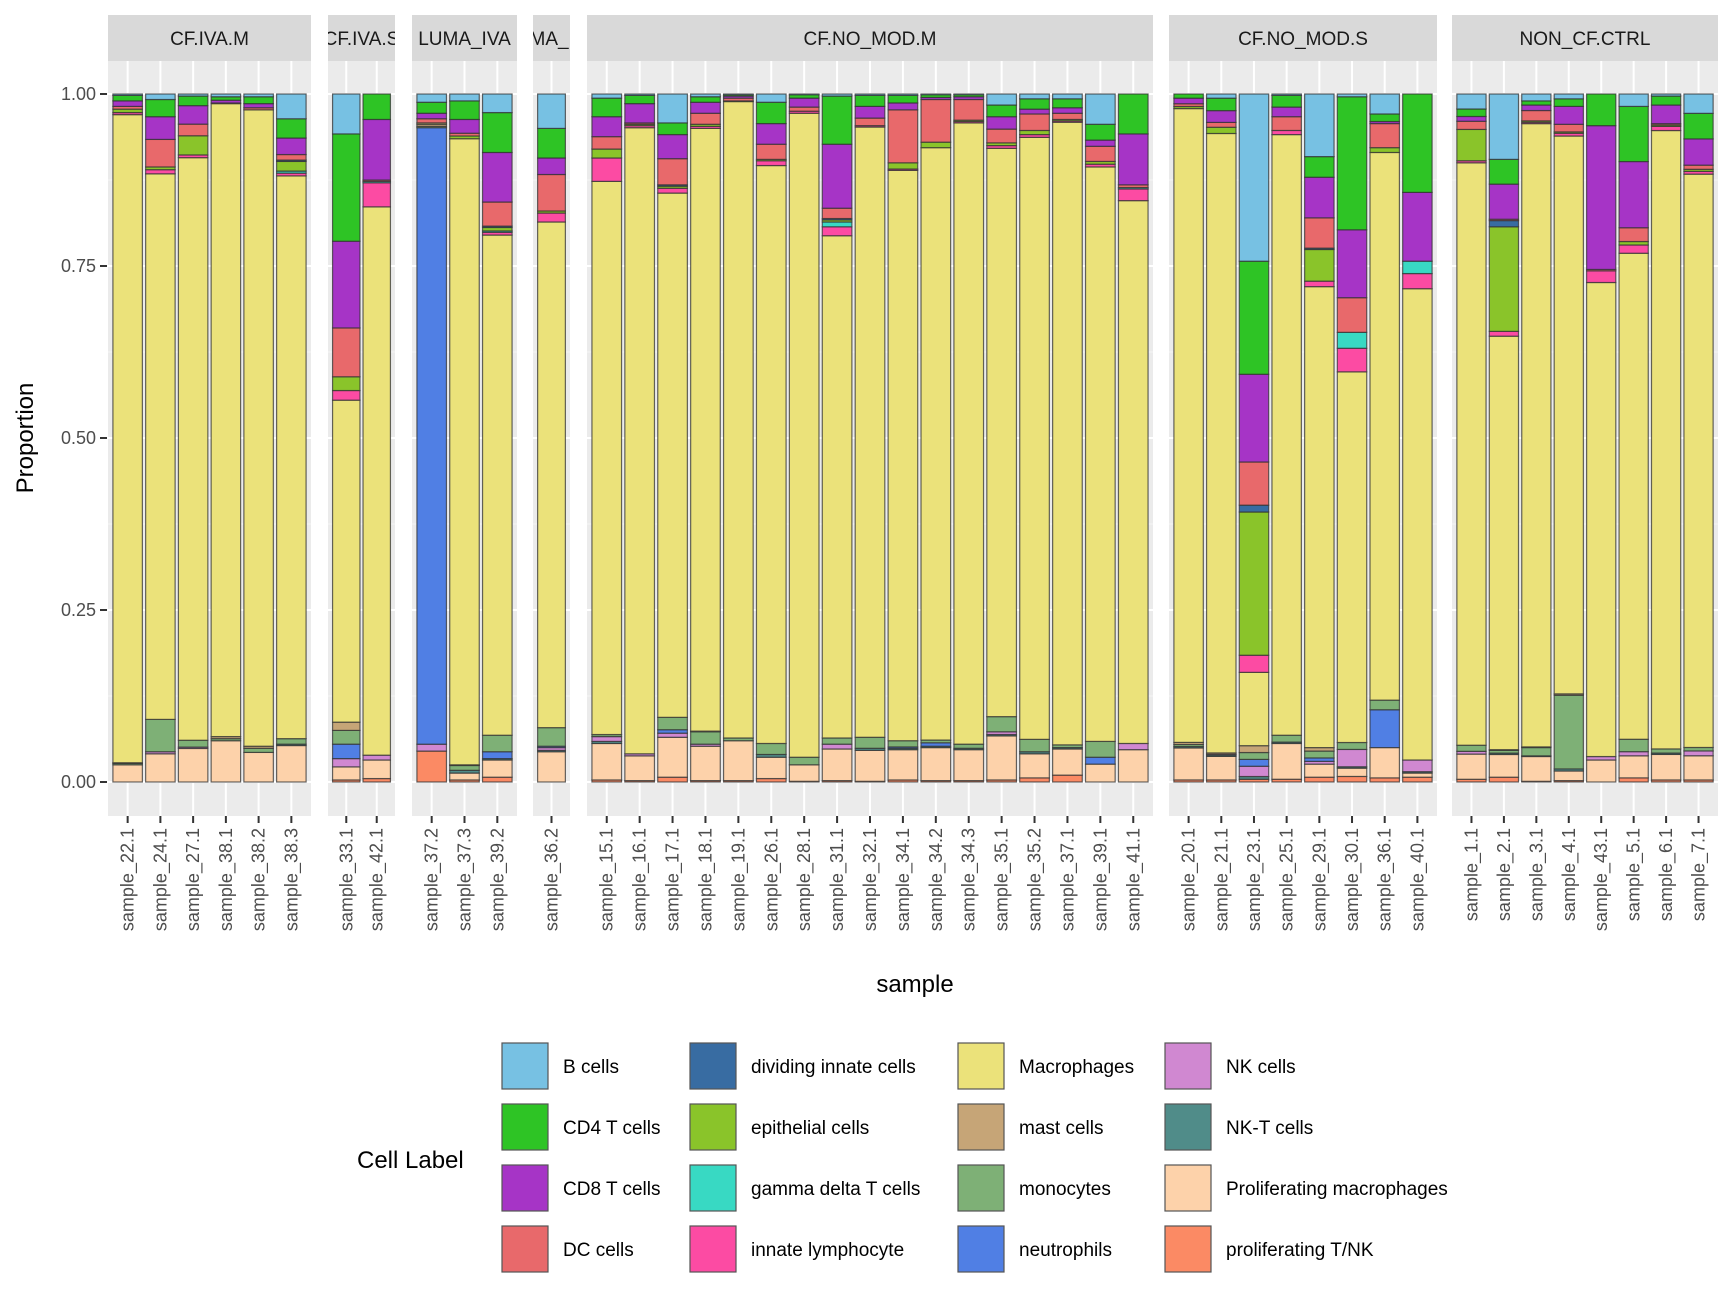  Describe the element at coordinates (581, 1127) in the screenshot. I see `legend-item: CD4 T cells` at that location.